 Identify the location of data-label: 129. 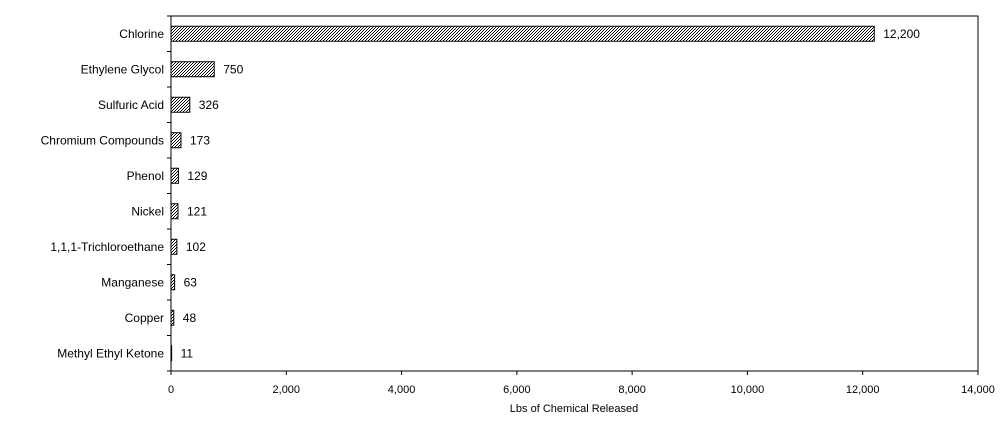
(197, 176).